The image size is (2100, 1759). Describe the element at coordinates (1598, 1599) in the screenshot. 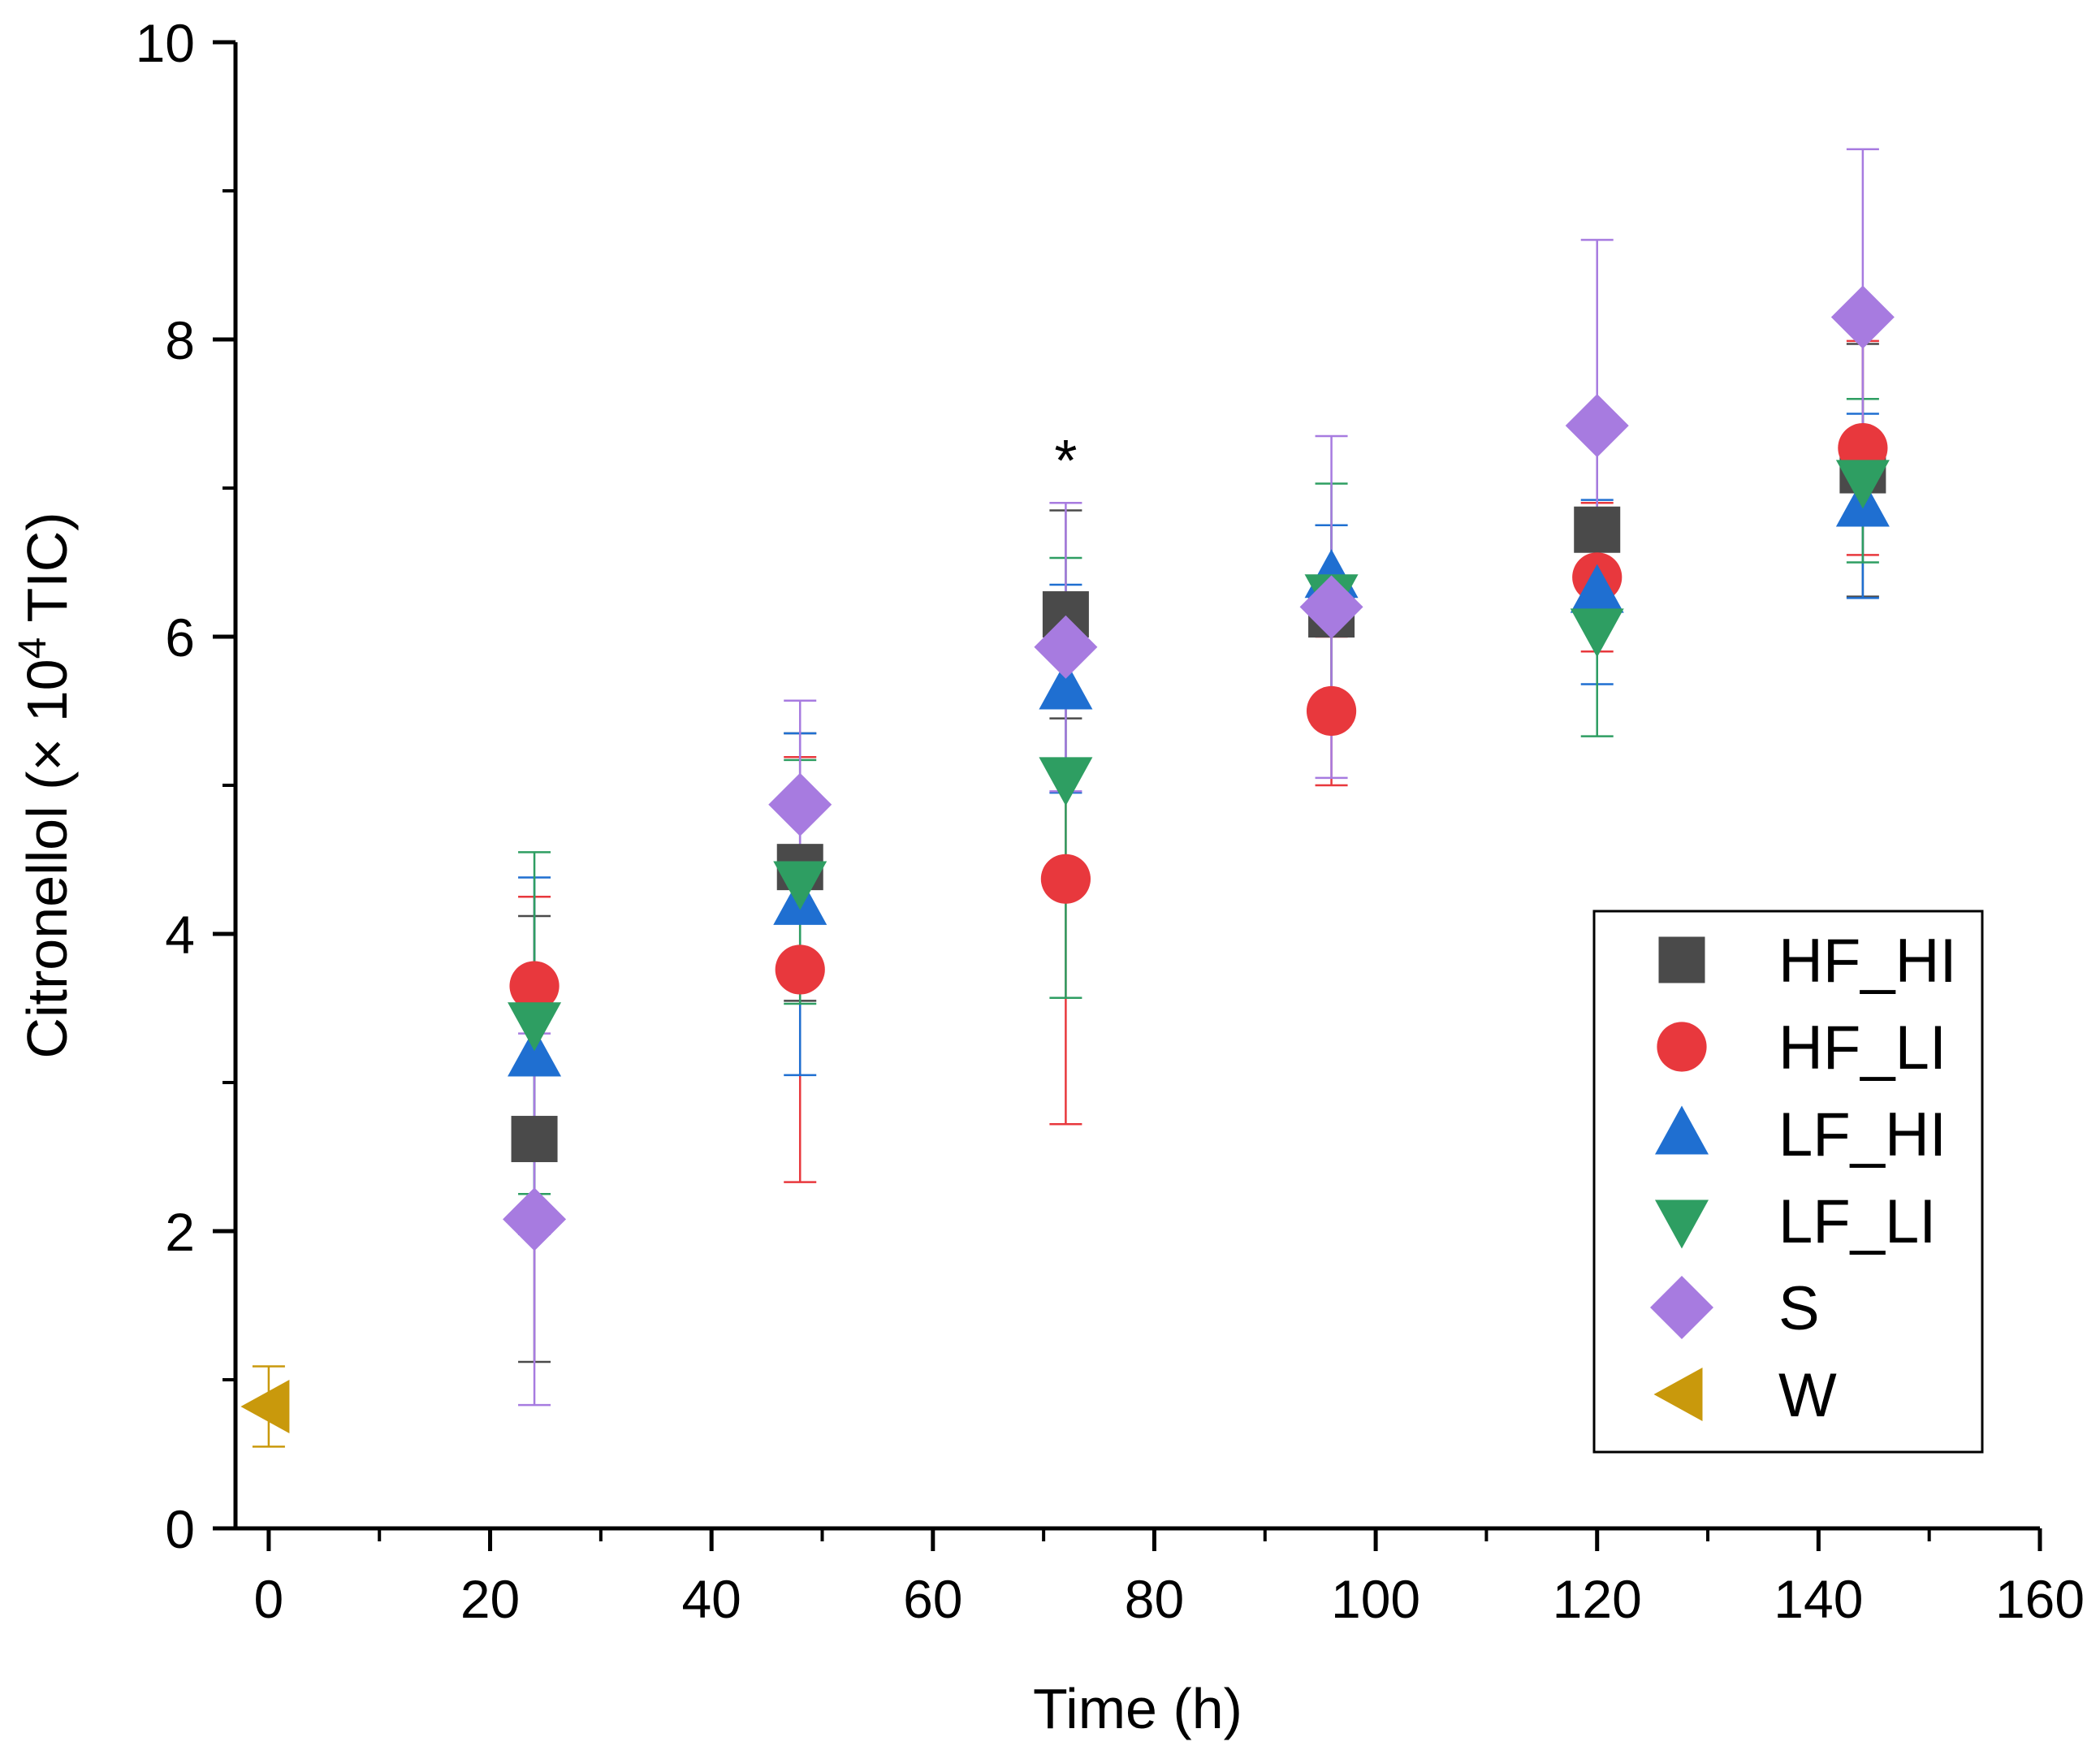

I see `x-tick-label: 120` at that location.